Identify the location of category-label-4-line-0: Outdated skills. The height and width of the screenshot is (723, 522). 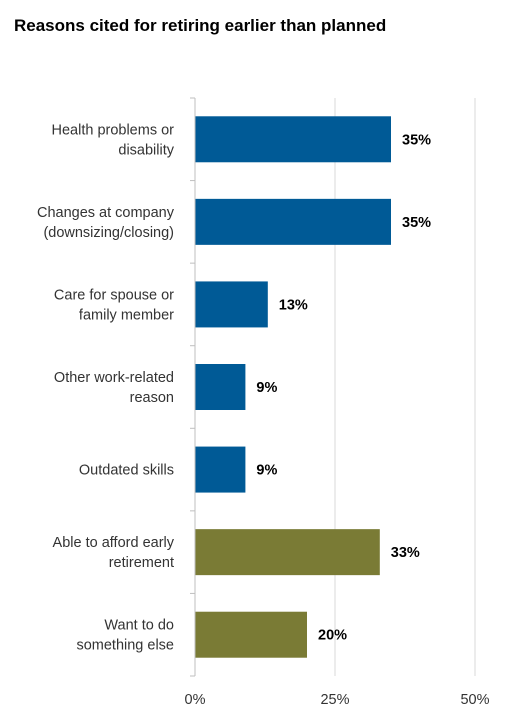
(126, 471).